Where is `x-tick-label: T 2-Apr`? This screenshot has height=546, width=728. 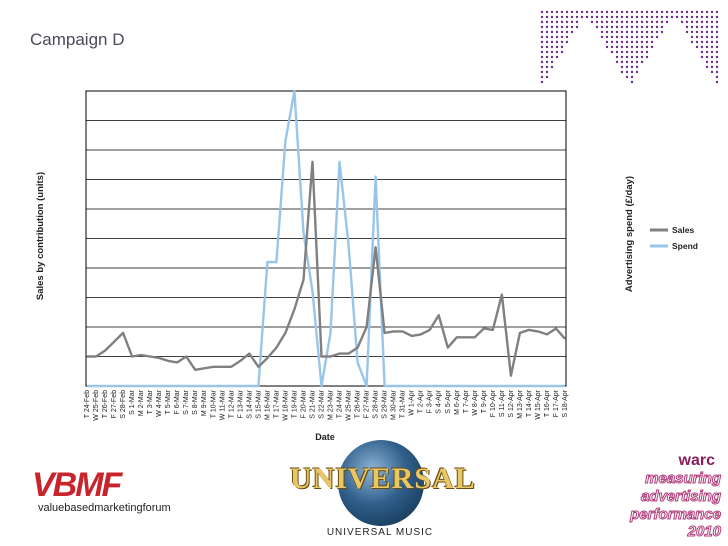 x-tick-label: T 2-Apr is located at coordinates (421, 401).